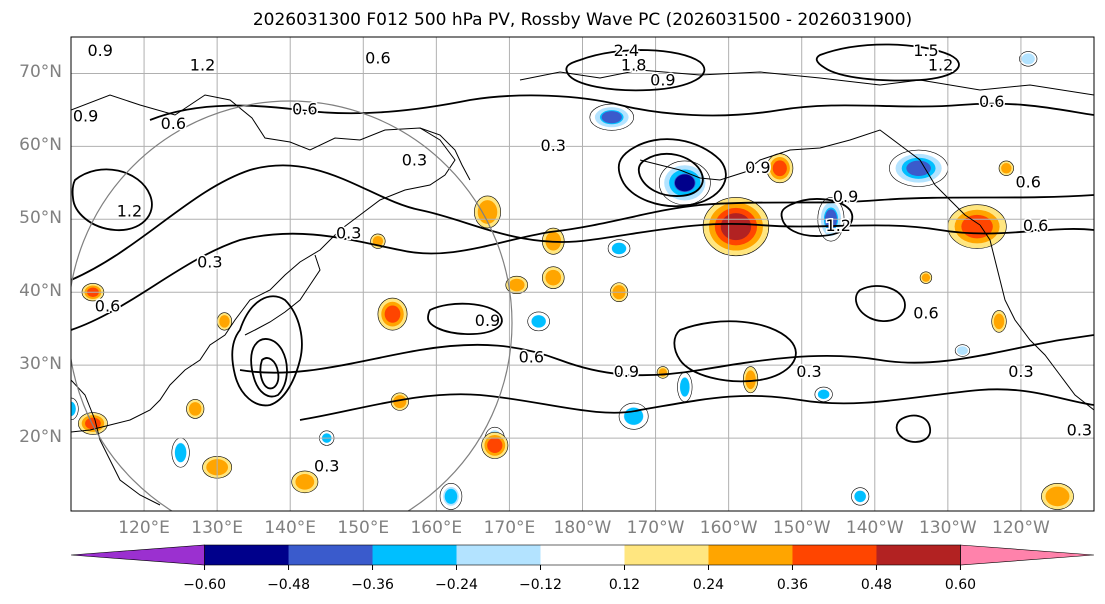 The image size is (1105, 604). What do you see at coordinates (655, 528) in the screenshot?
I see `longitude-label: 170°W` at bounding box center [655, 528].